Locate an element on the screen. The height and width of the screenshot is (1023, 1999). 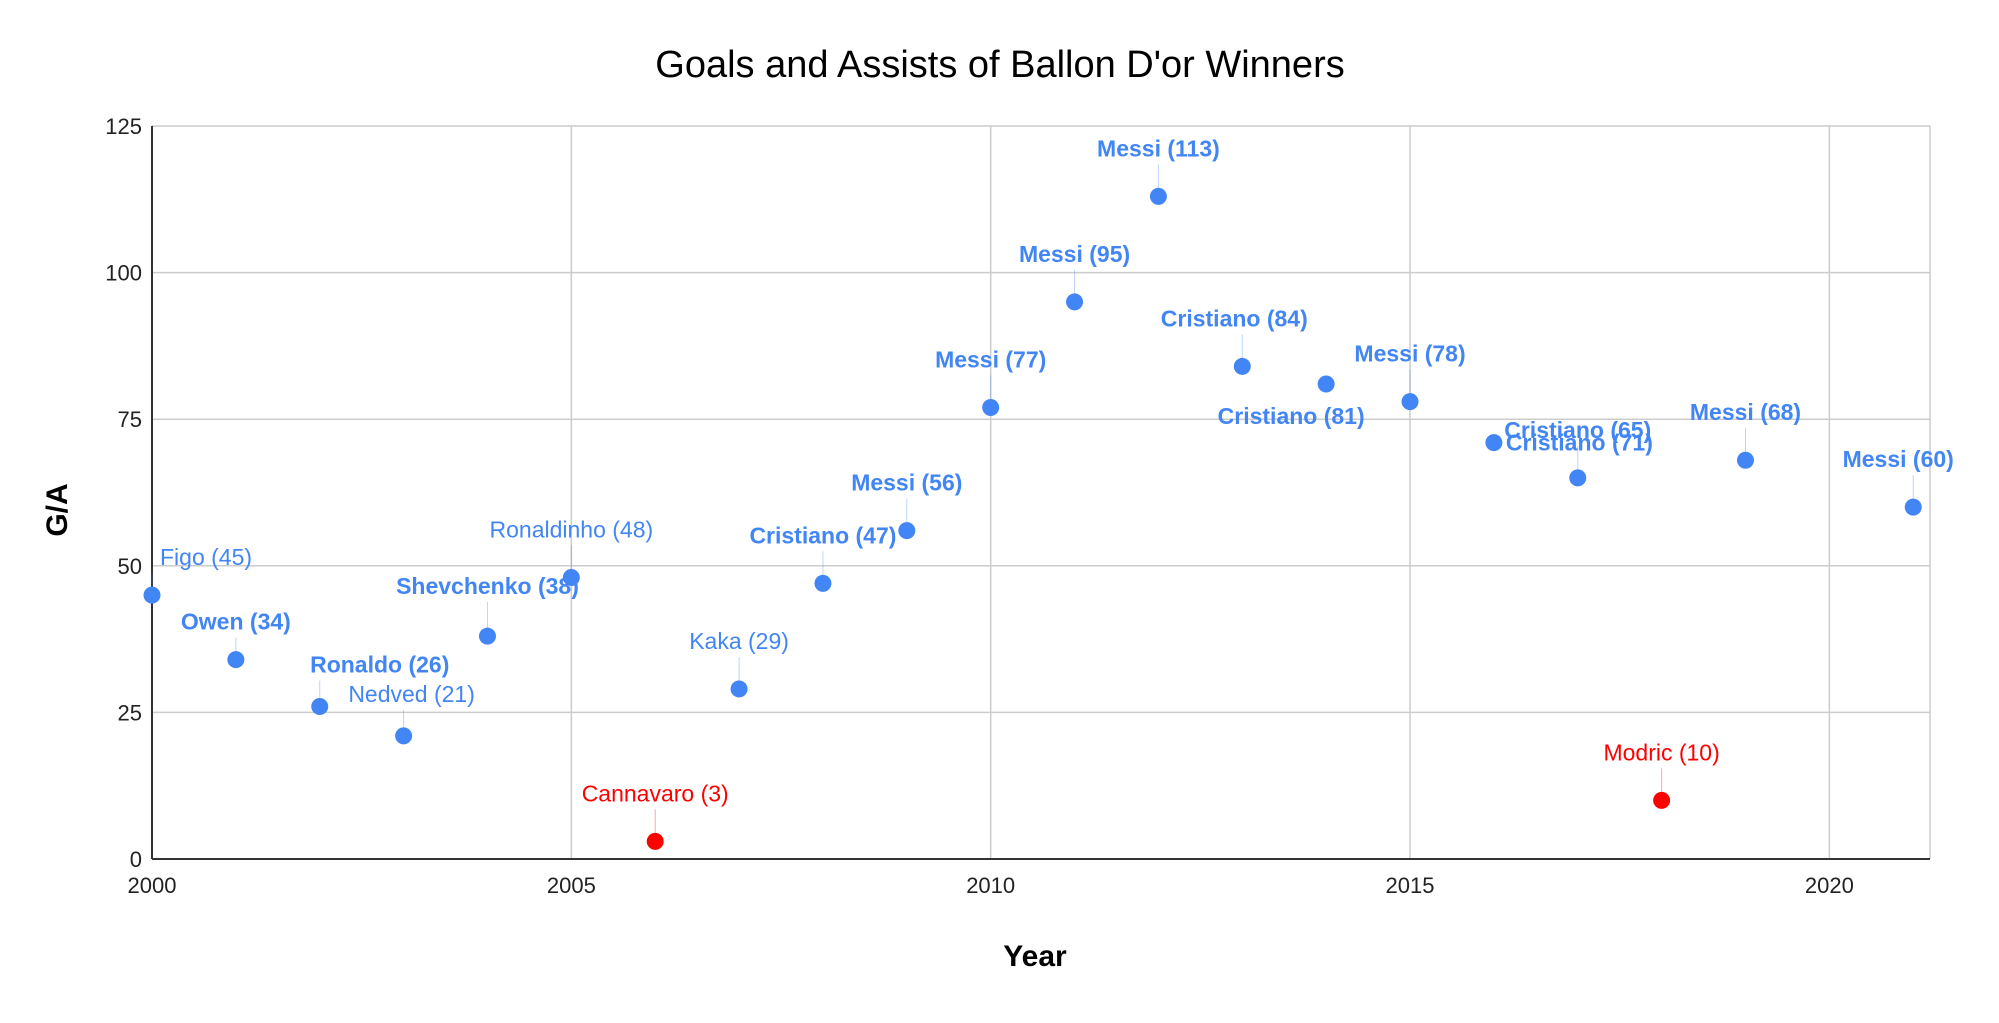
data-label: Messi (78) is located at coordinates (1409, 354).